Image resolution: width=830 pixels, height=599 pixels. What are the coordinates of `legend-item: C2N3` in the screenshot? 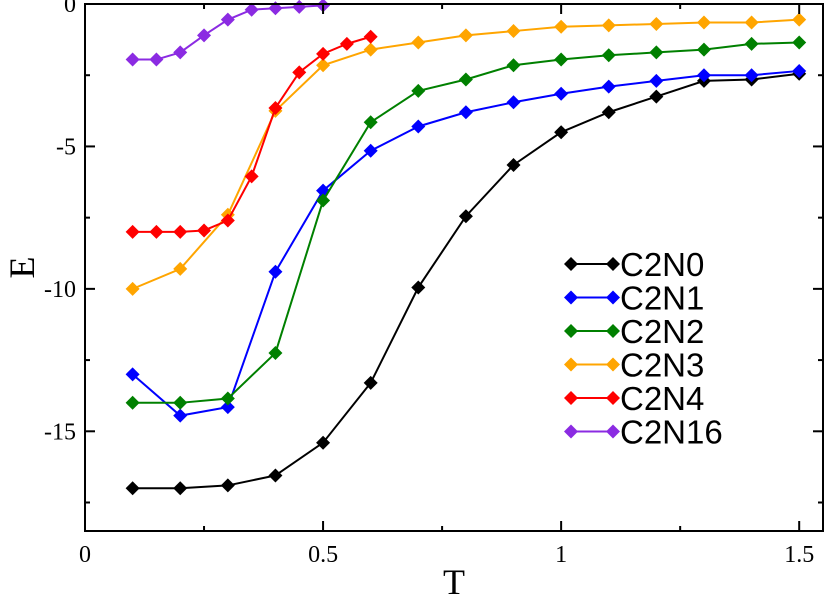 It's located at (634, 365).